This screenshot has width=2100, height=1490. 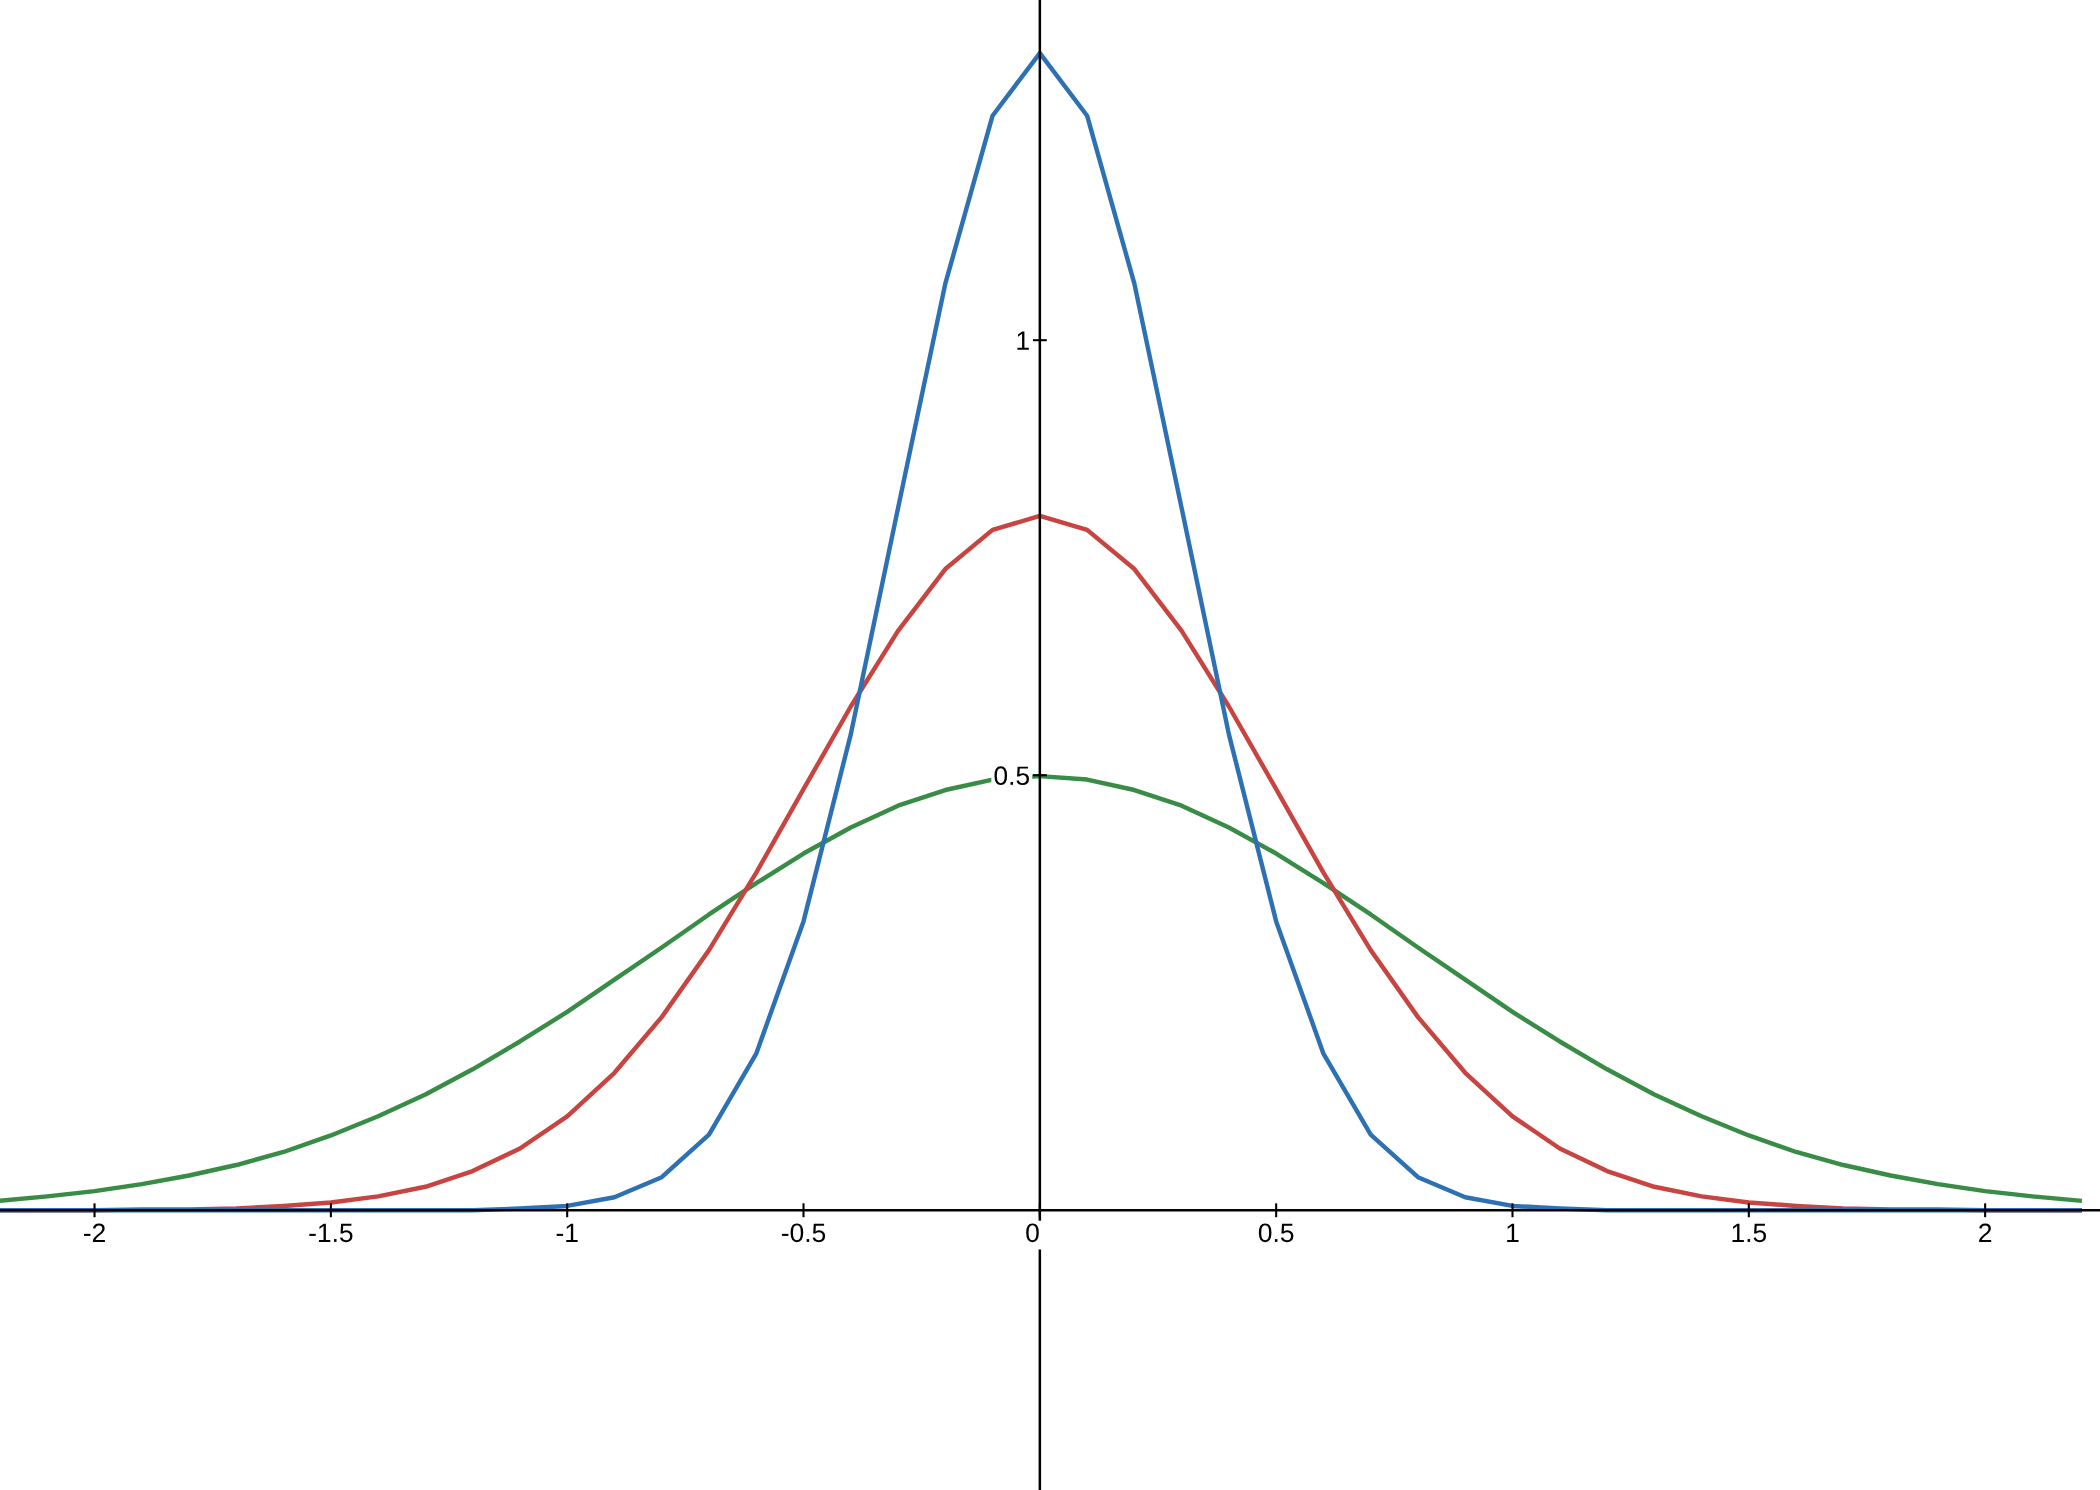 I want to click on x-tick-label: 1, so click(x=1513, y=1232).